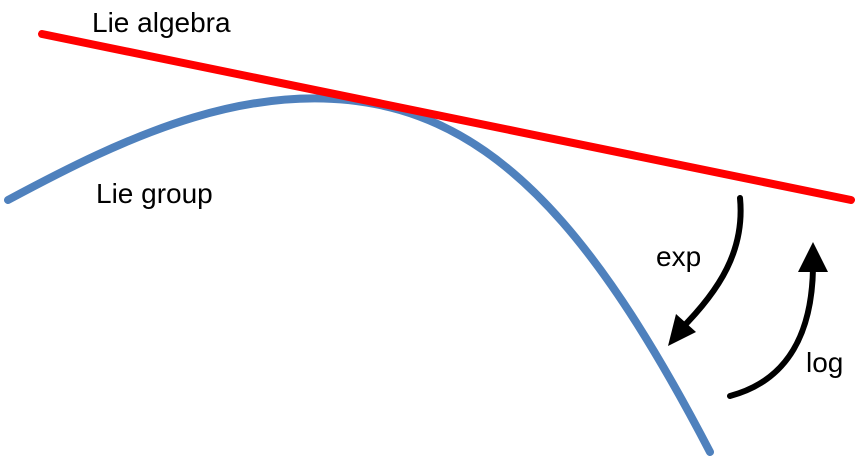 The height and width of the screenshot is (457, 863). I want to click on lie-group-label: Lie group, so click(154, 193).